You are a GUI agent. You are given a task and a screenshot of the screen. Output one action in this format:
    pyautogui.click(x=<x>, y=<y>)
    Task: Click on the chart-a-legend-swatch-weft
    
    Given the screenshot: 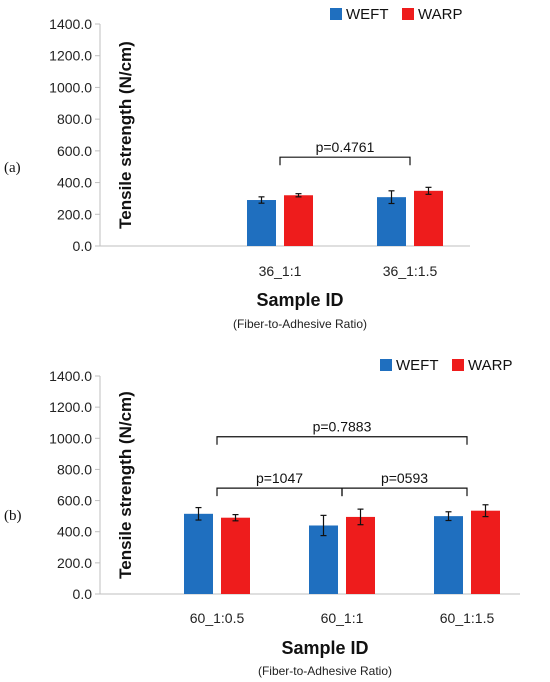 What is the action you would take?
    pyautogui.click(x=336, y=14)
    